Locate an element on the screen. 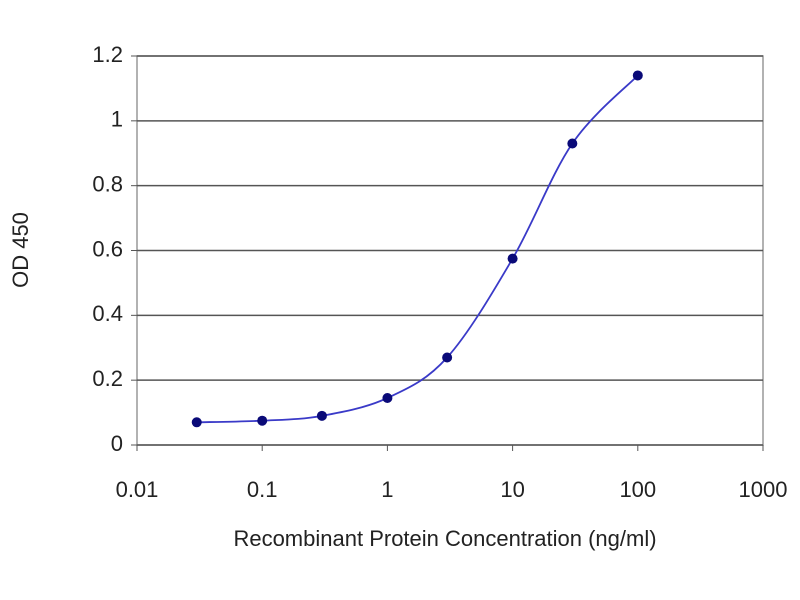 The width and height of the screenshot is (800, 600). x-tick-label: 100 is located at coordinates (637, 489).